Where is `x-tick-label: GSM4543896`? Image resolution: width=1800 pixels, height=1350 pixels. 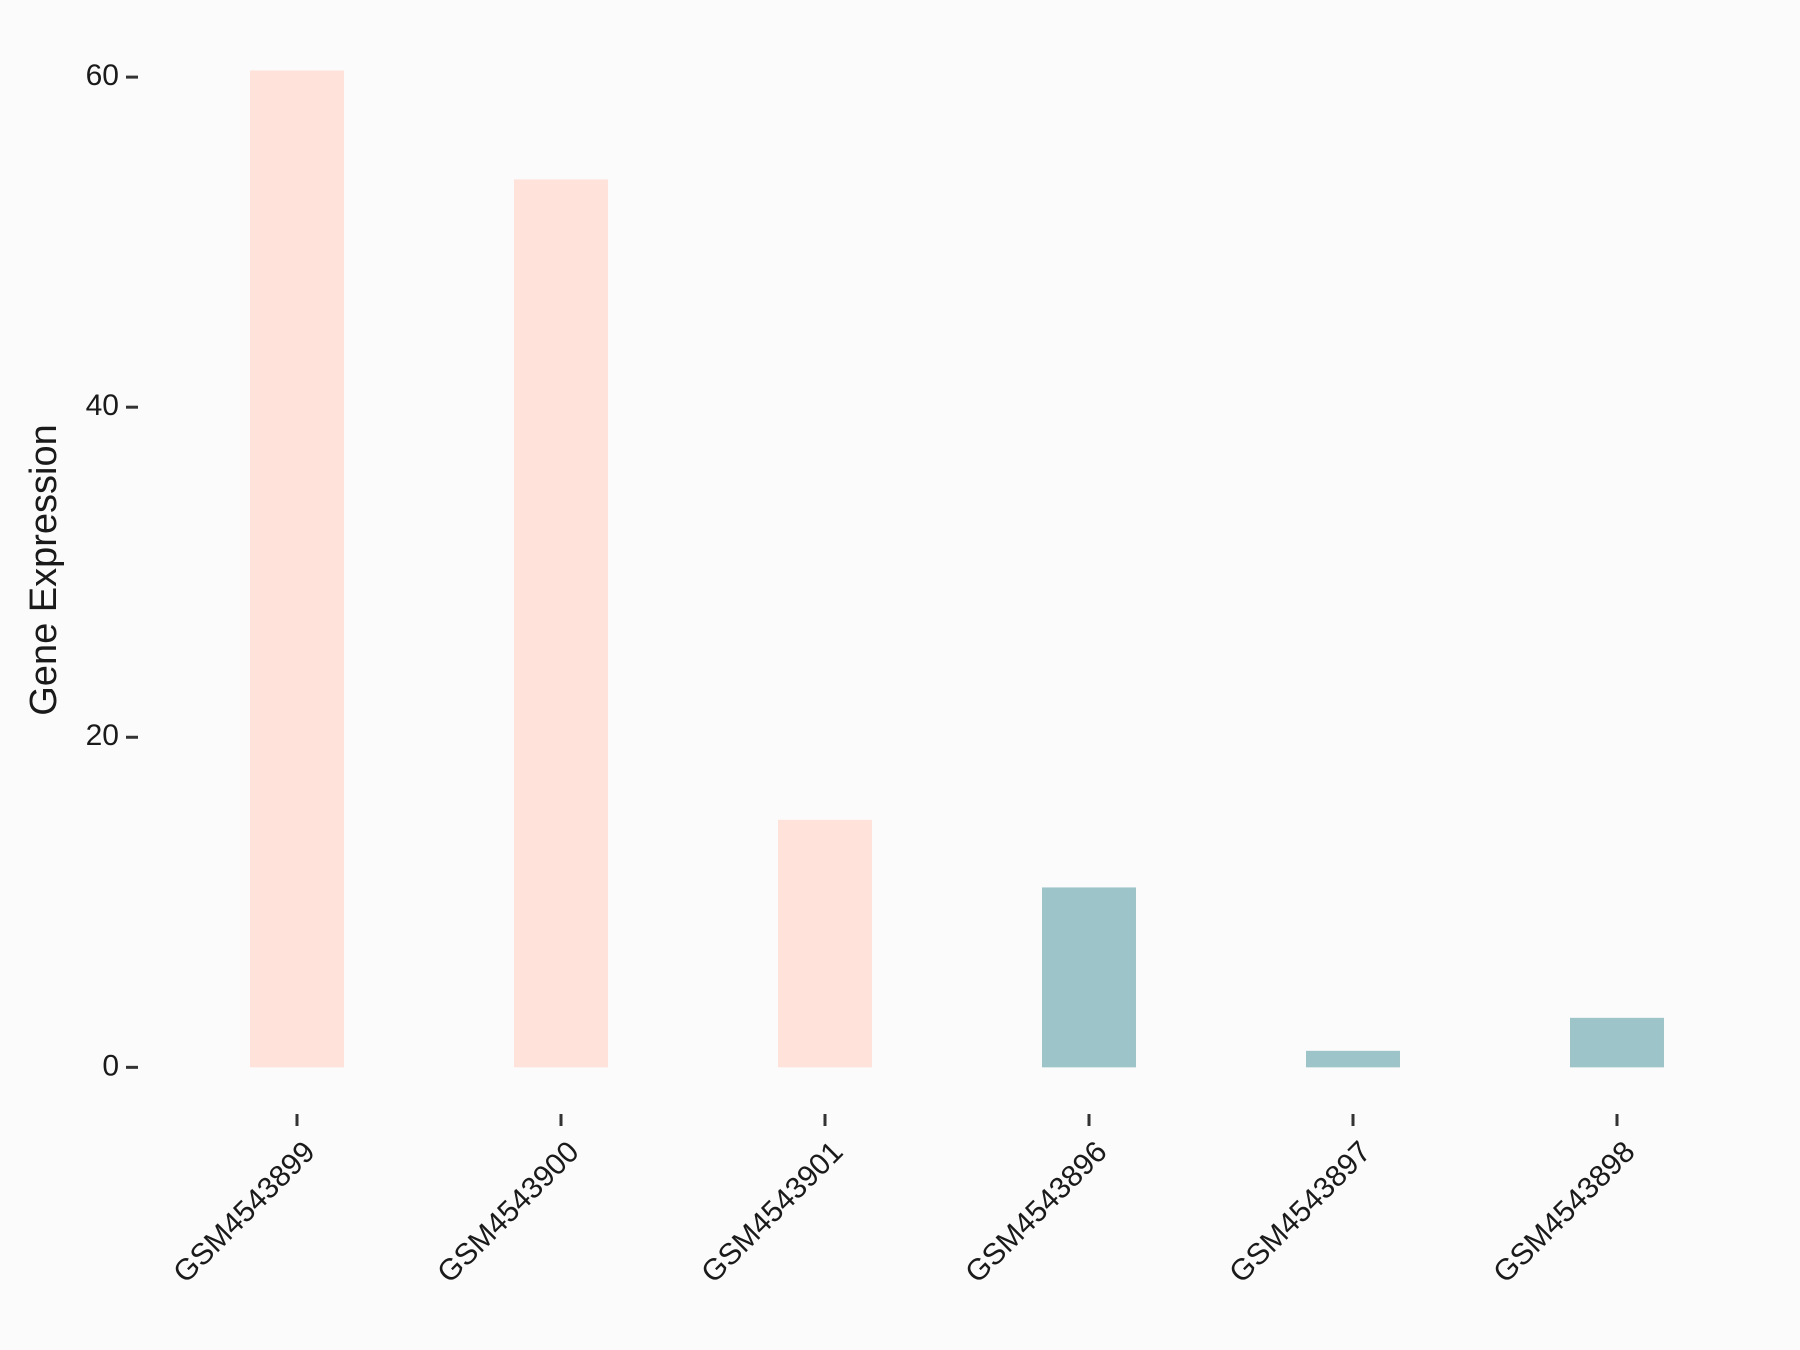 x-tick-label: GSM4543896 is located at coordinates (1036, 1212).